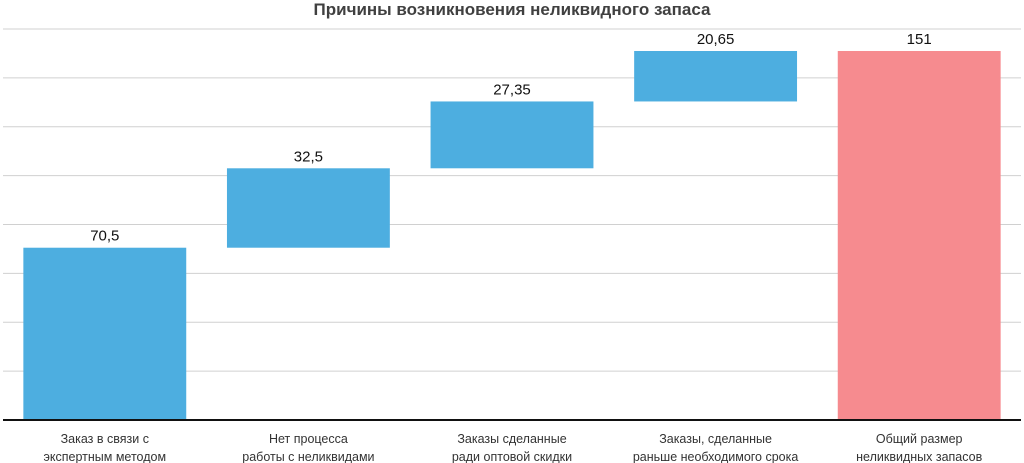  What do you see at coordinates (512, 456) in the screenshot?
I see `category-label: ради оптовой скидки` at bounding box center [512, 456].